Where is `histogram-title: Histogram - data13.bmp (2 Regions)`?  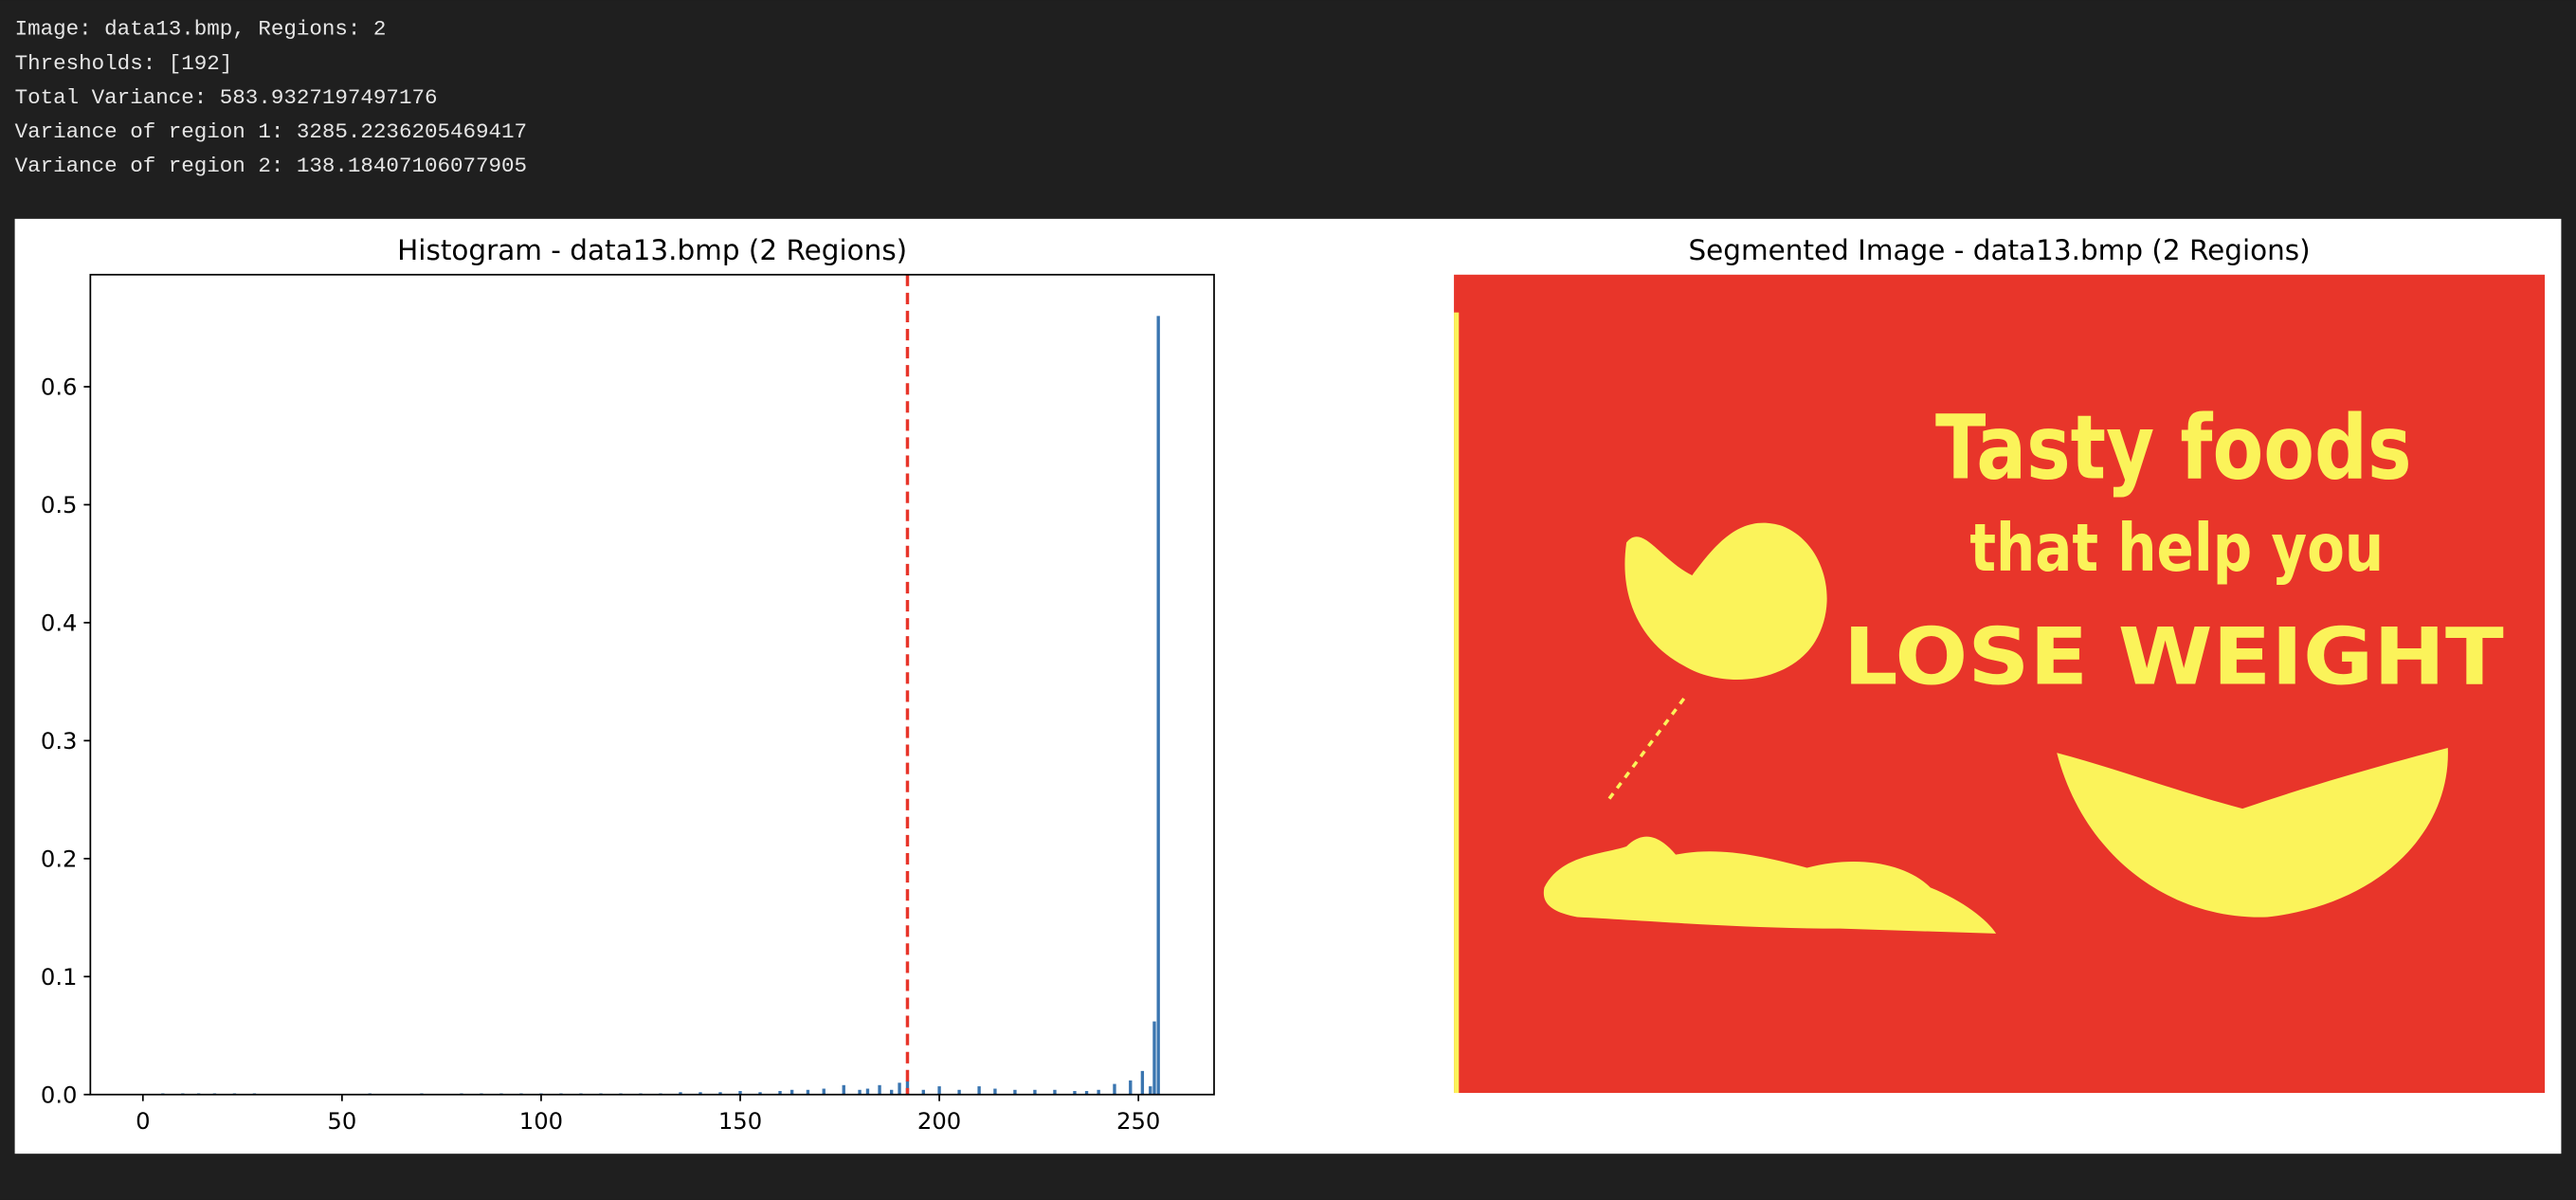 histogram-title: Histogram - data13.bmp (2 Regions) is located at coordinates (652, 250).